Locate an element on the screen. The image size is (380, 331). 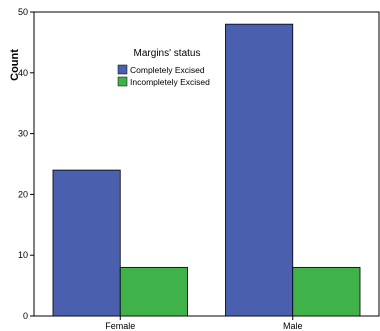
y-tick-label-0: 0 is located at coordinates (25, 316).